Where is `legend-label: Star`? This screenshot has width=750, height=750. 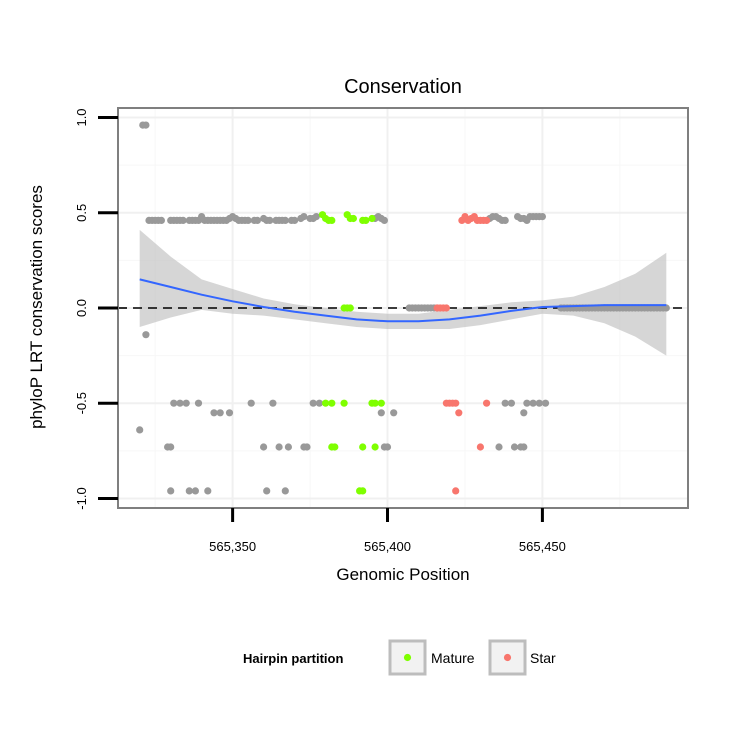
legend-label: Star is located at coordinates (543, 658).